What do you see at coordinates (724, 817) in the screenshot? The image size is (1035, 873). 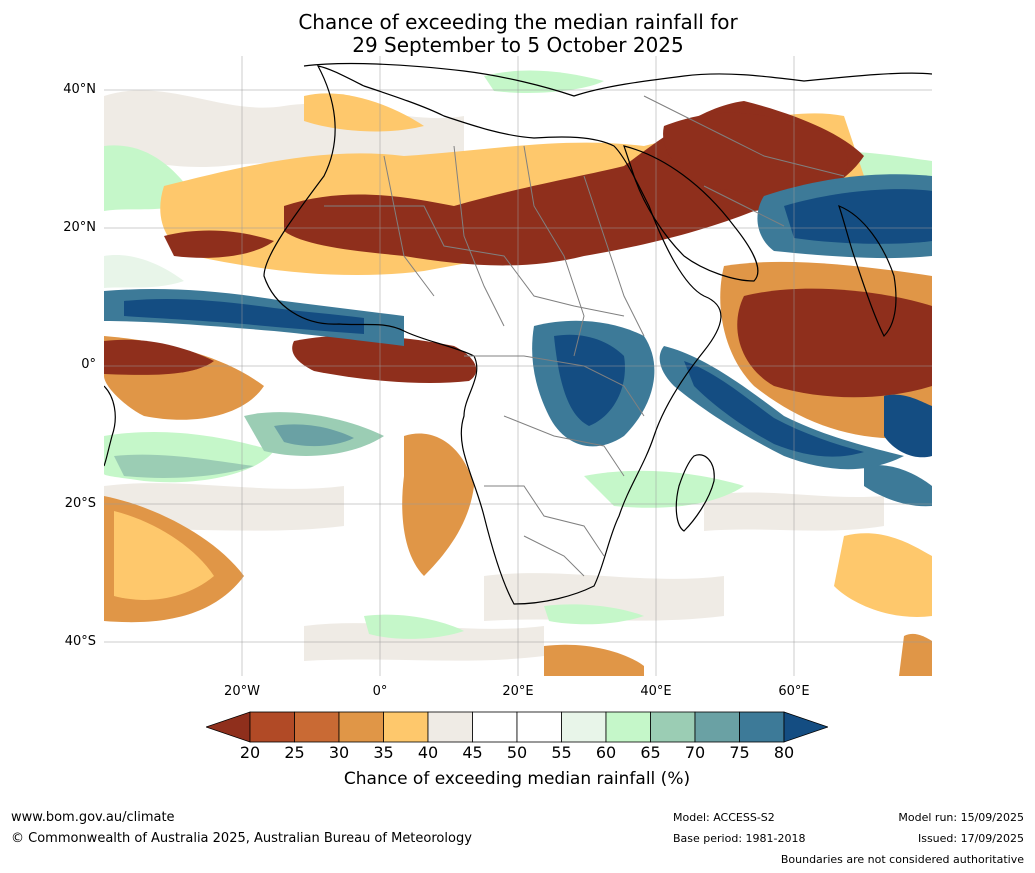 I see `model-text: Model: ACCESS-S2` at bounding box center [724, 817].